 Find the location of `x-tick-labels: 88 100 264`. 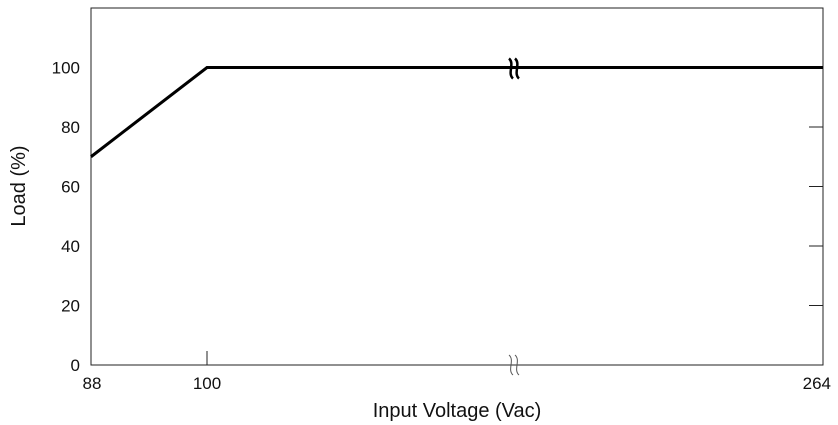

x-tick-labels: 88 100 264 is located at coordinates (457, 383).